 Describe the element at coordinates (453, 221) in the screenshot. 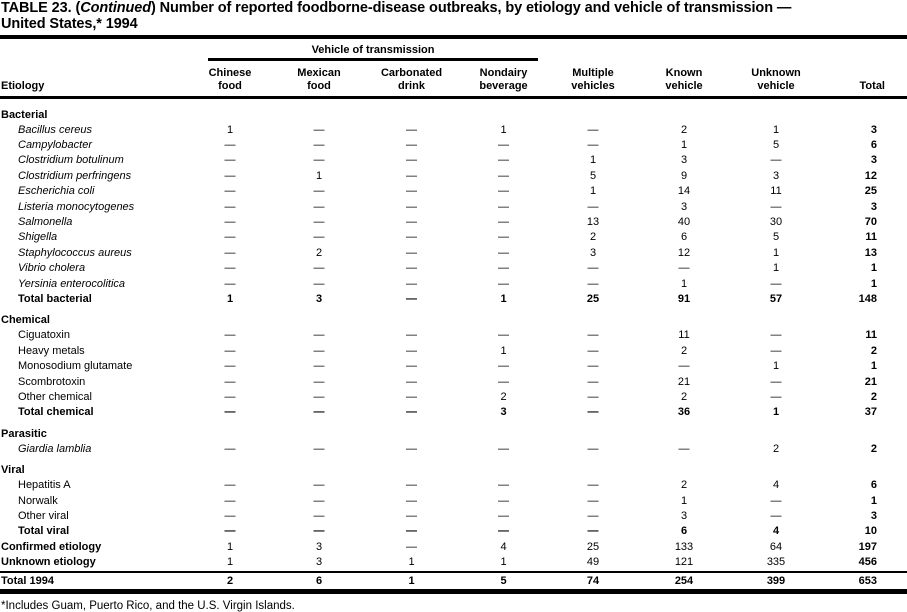

I see `table-row: Salmonella — — — — 13 40 30 70` at that location.